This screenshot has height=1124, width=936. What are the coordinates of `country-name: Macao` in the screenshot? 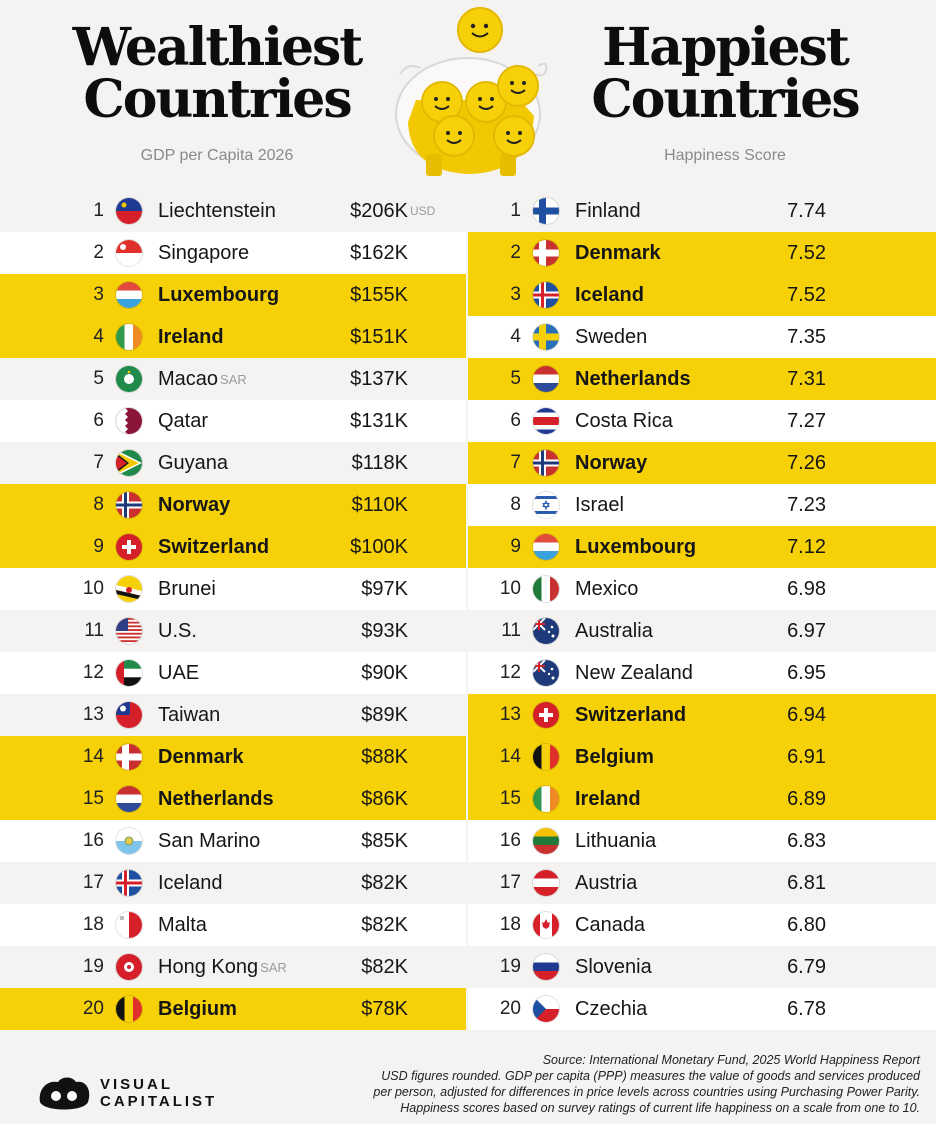 It's located at (188, 378).